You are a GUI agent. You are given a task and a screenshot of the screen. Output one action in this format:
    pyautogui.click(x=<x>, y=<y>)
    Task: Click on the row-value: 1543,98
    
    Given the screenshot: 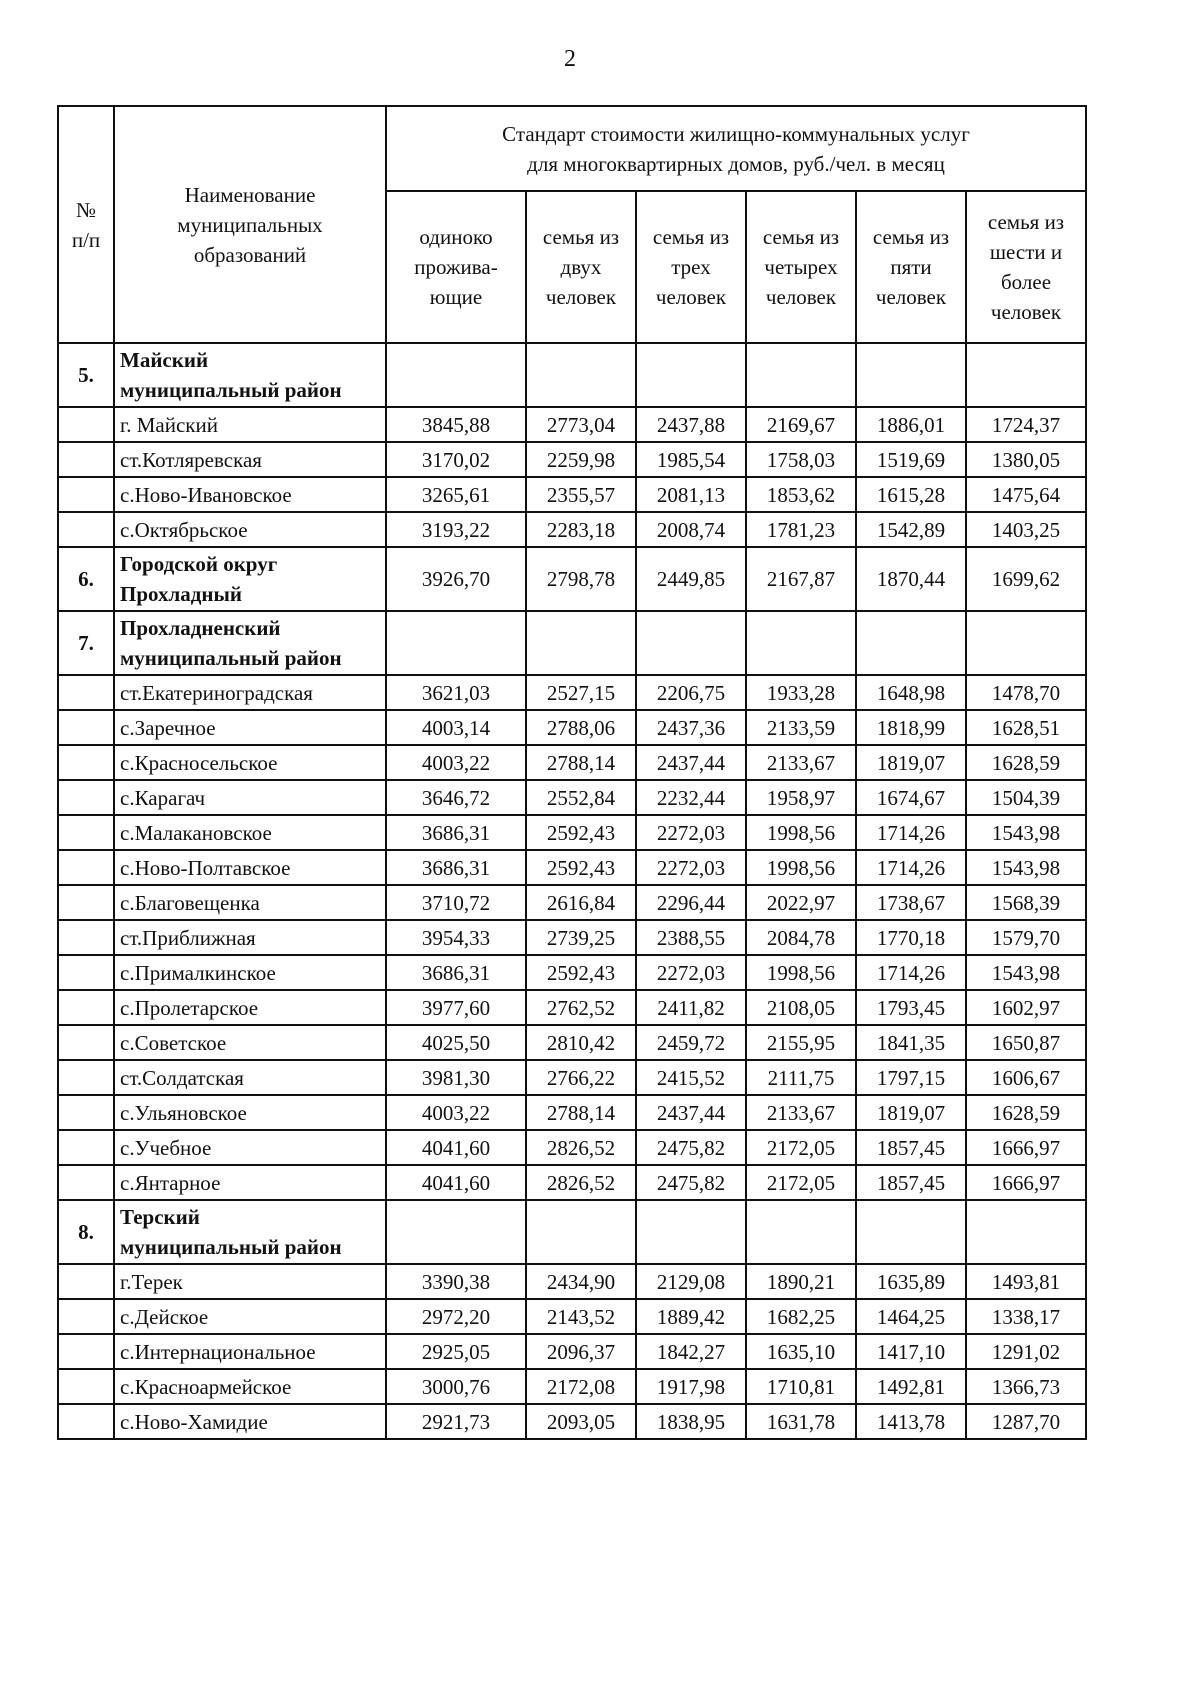 What is the action you would take?
    pyautogui.click(x=1026, y=972)
    